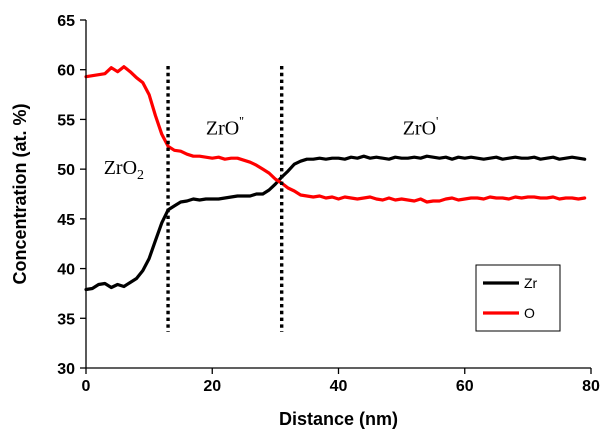 The width and height of the screenshot is (608, 434). Describe the element at coordinates (529, 313) in the screenshot. I see `legend-label-o: O` at that location.